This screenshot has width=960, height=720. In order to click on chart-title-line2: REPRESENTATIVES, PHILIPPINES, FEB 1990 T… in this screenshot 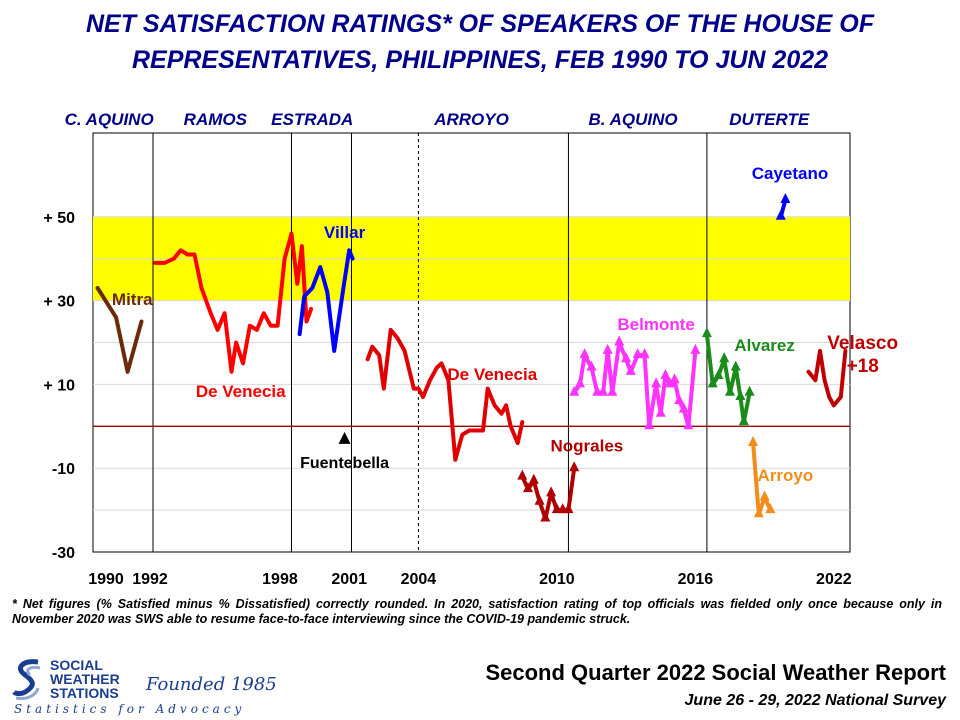, I will do `click(480, 60)`.